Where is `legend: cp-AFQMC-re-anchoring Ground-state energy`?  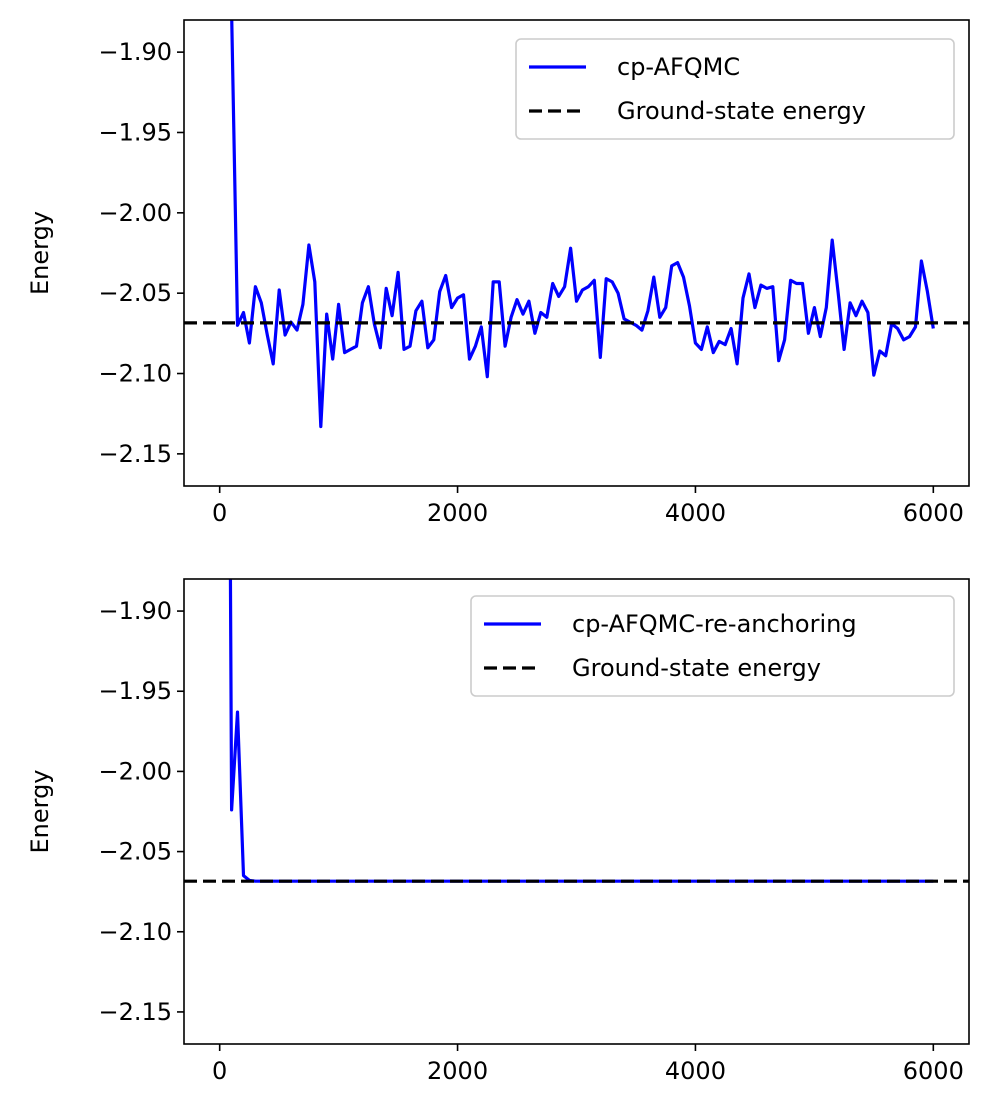 legend: cp-AFQMC-re-anchoring Ground-state energy is located at coordinates (712, 646).